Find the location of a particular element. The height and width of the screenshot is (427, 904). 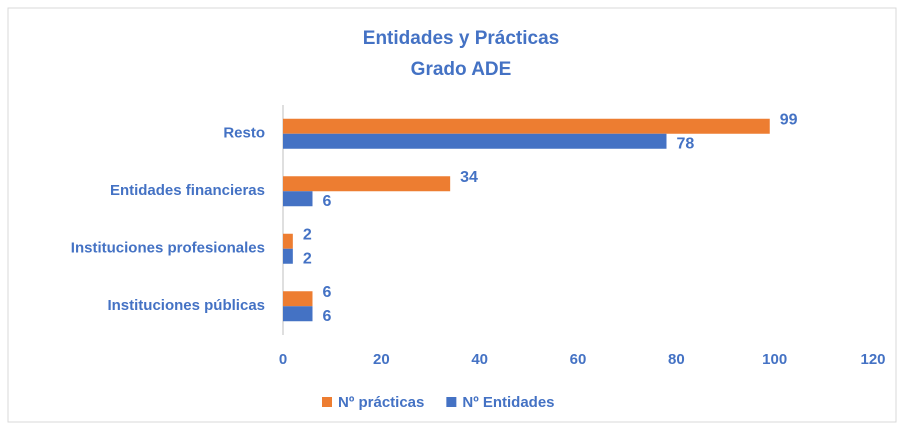

chart-subtitle: Grado ADE is located at coordinates (461, 69).